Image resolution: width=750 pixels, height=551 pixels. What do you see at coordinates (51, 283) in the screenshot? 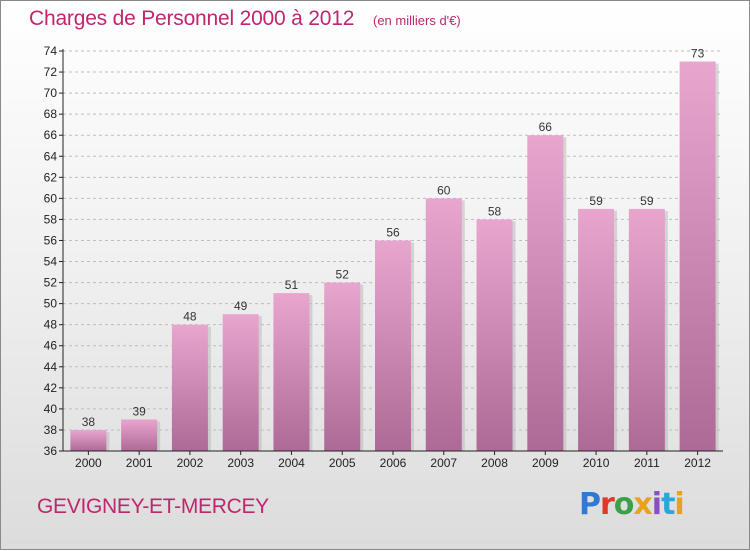
I see `y-tick-label: 52` at bounding box center [51, 283].